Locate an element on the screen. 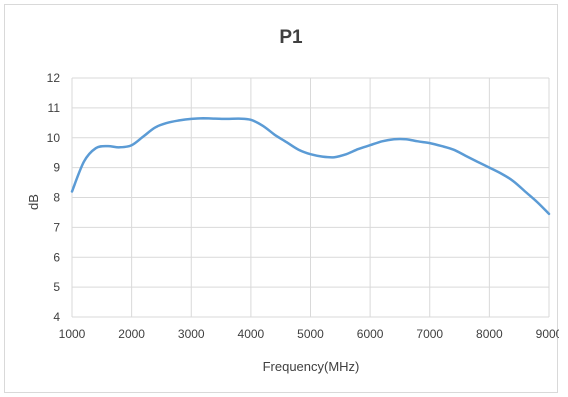 The height and width of the screenshot is (397, 568). y-tick-label: 7 is located at coordinates (56, 227).